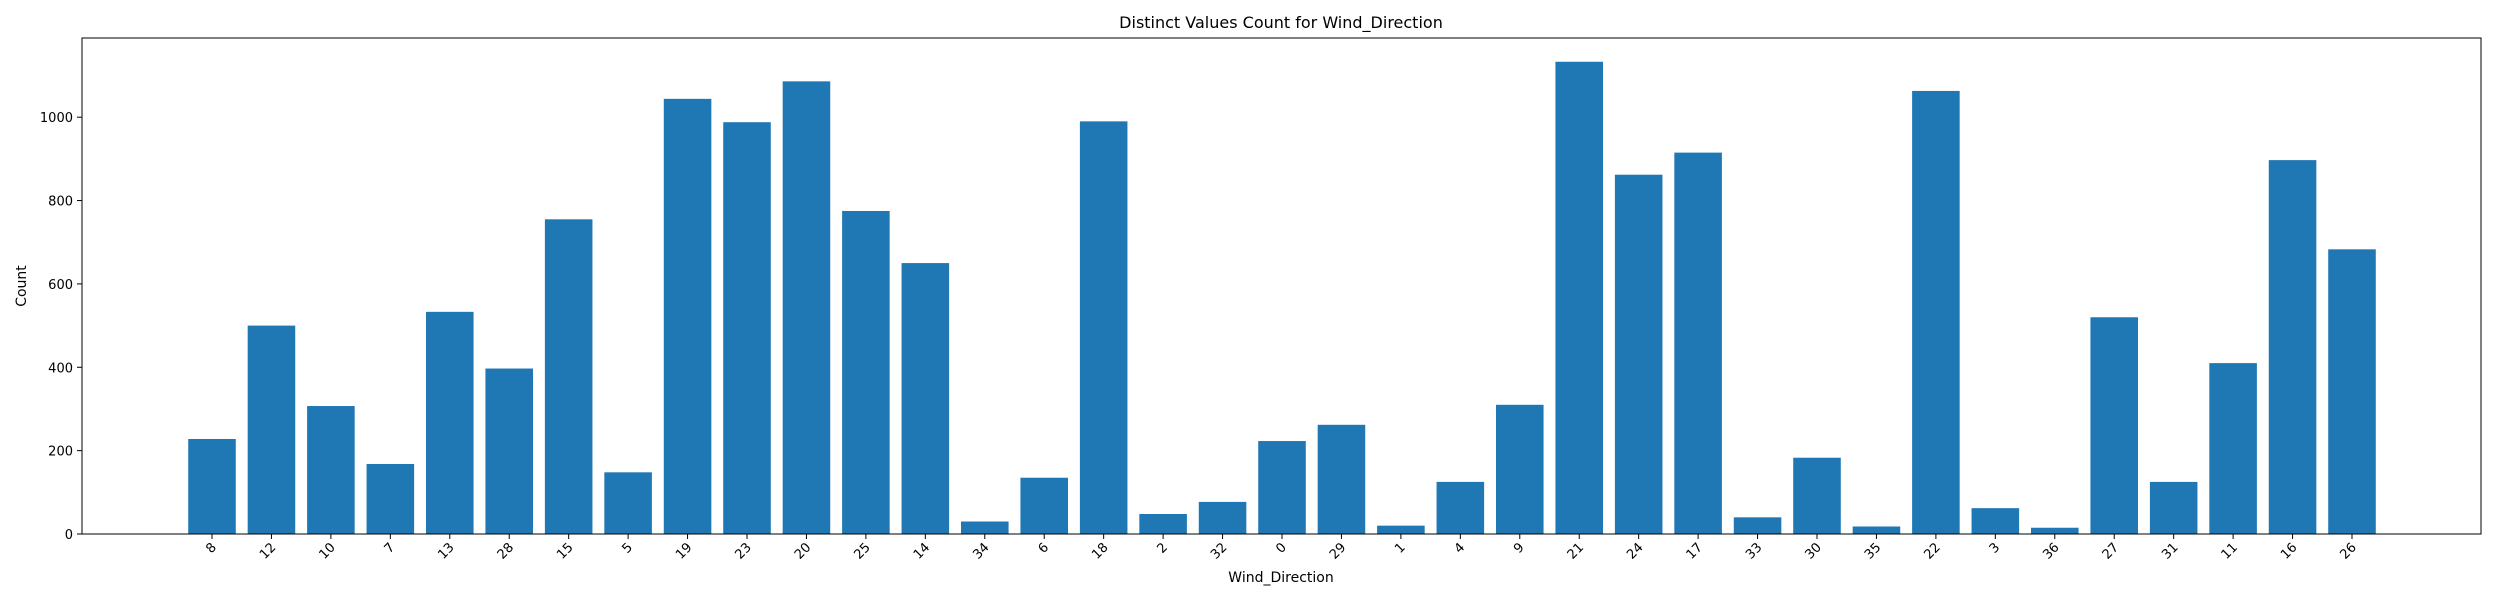  Describe the element at coordinates (22, 286) in the screenshot. I see `y-axis-label: Count` at that location.